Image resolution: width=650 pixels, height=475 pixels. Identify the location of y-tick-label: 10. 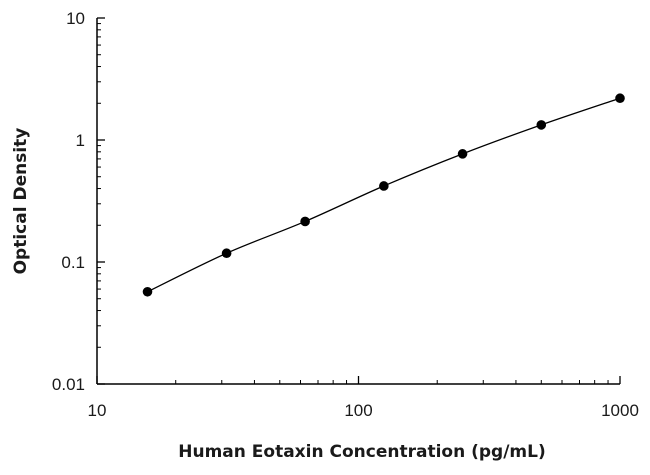
(75, 18).